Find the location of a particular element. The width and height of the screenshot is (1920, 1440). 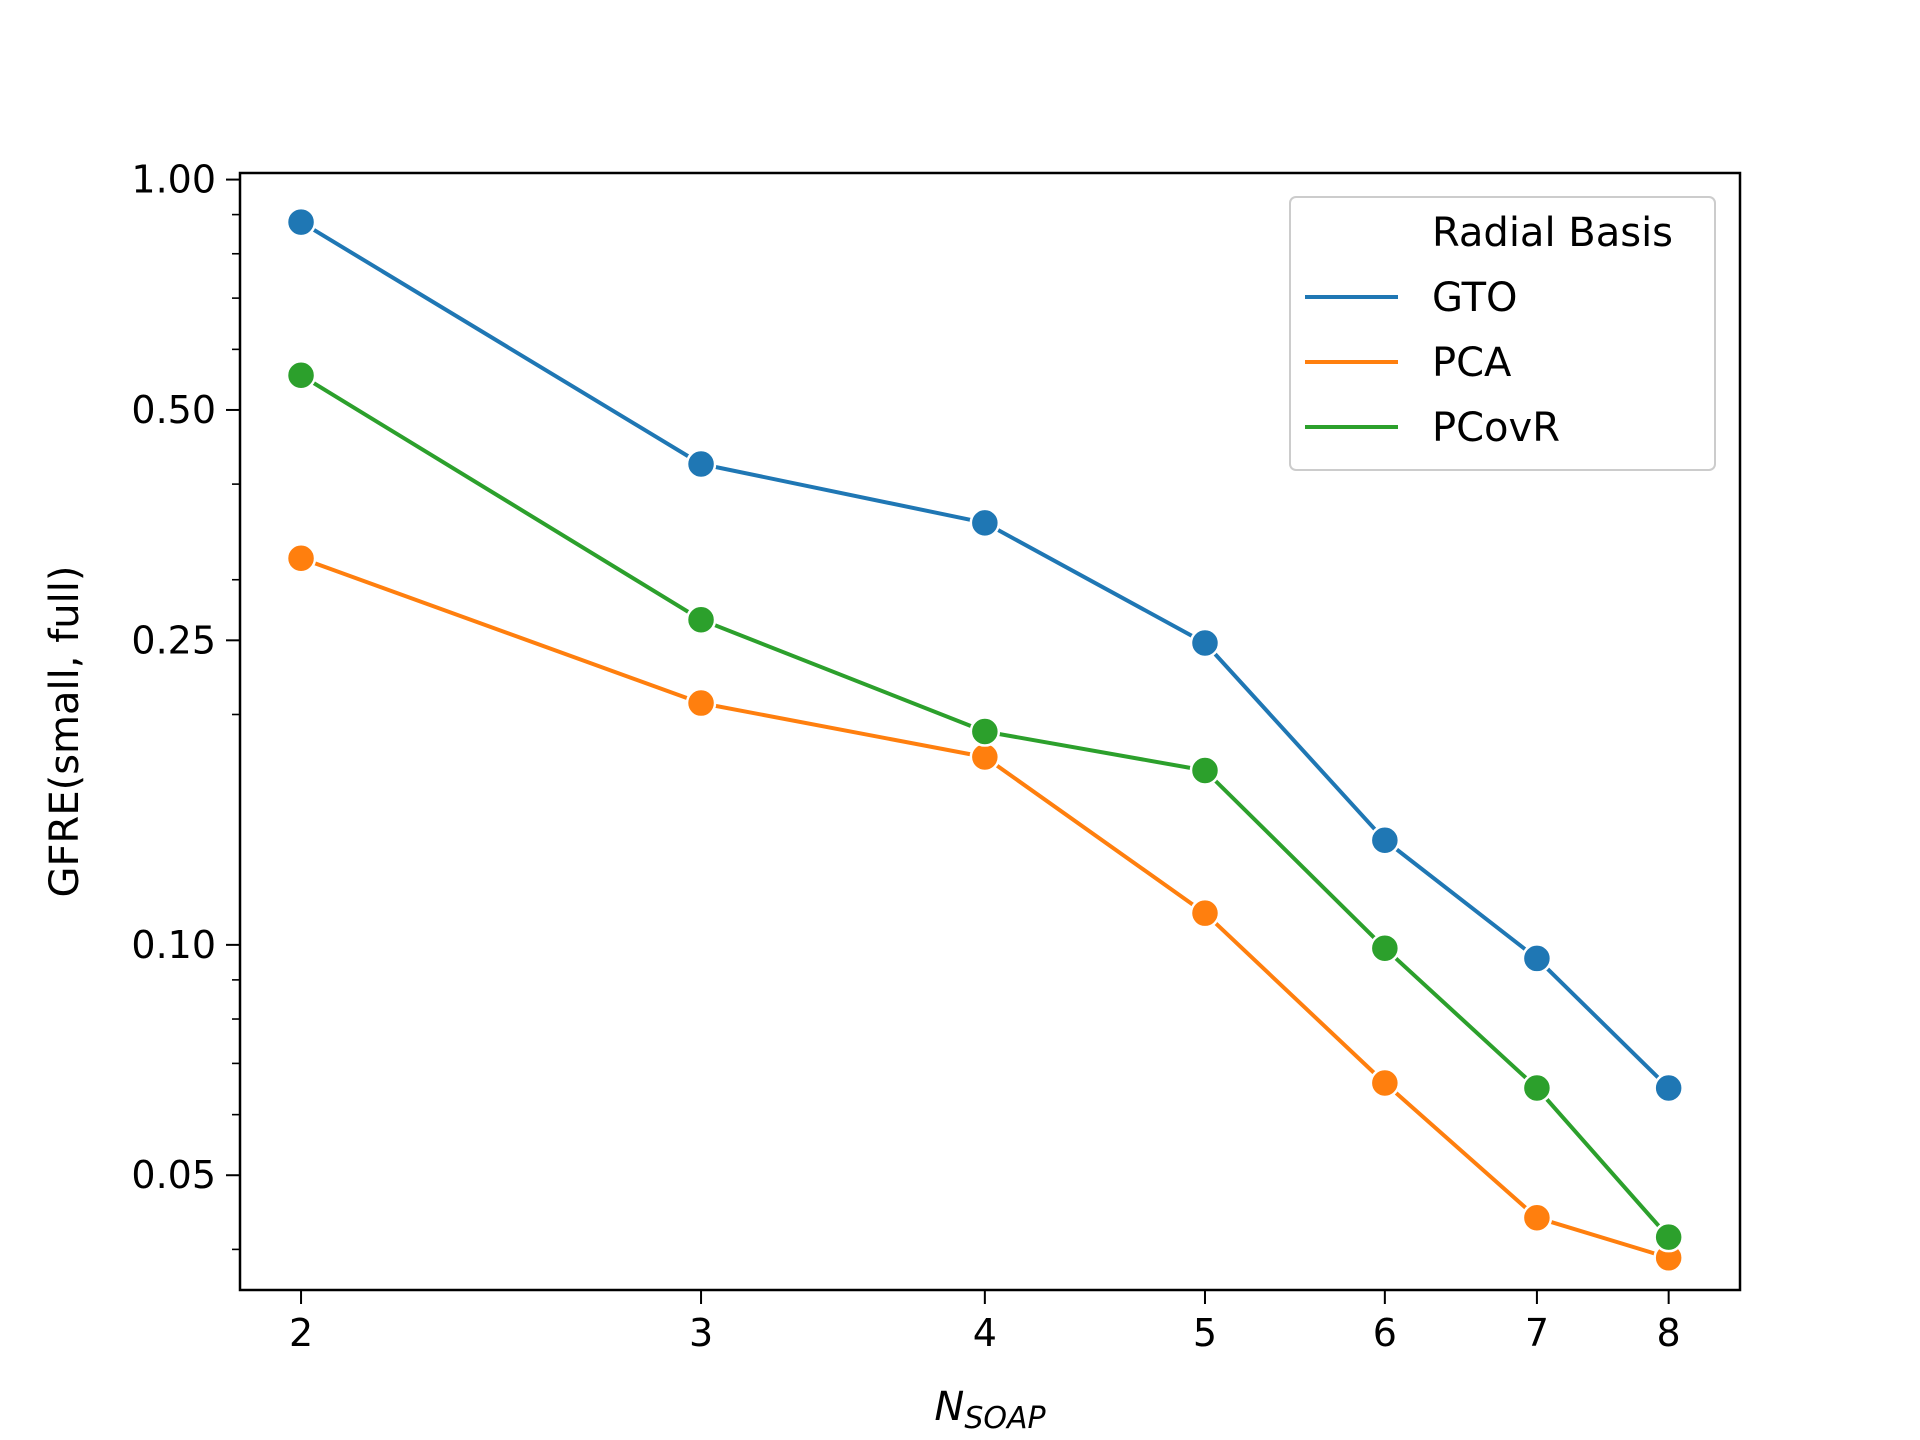

legend-label-pcovr: PCovR is located at coordinates (1496, 428).